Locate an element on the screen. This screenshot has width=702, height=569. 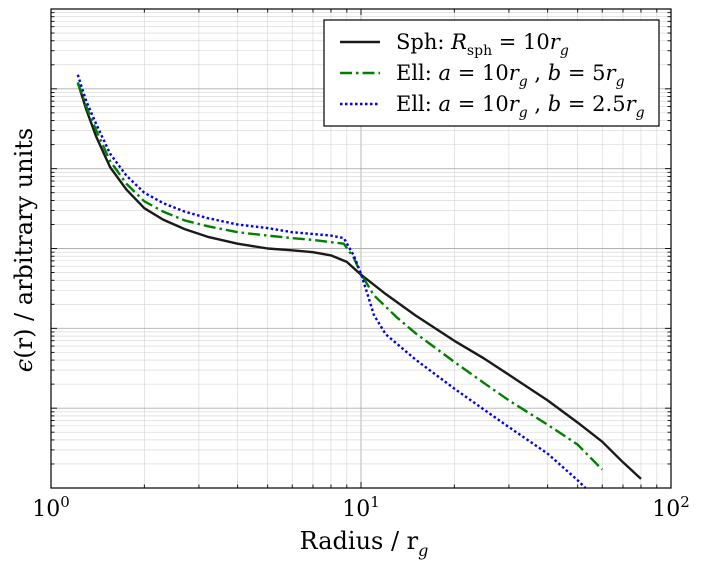
x-tick-label: 10² is located at coordinates (671, 507).